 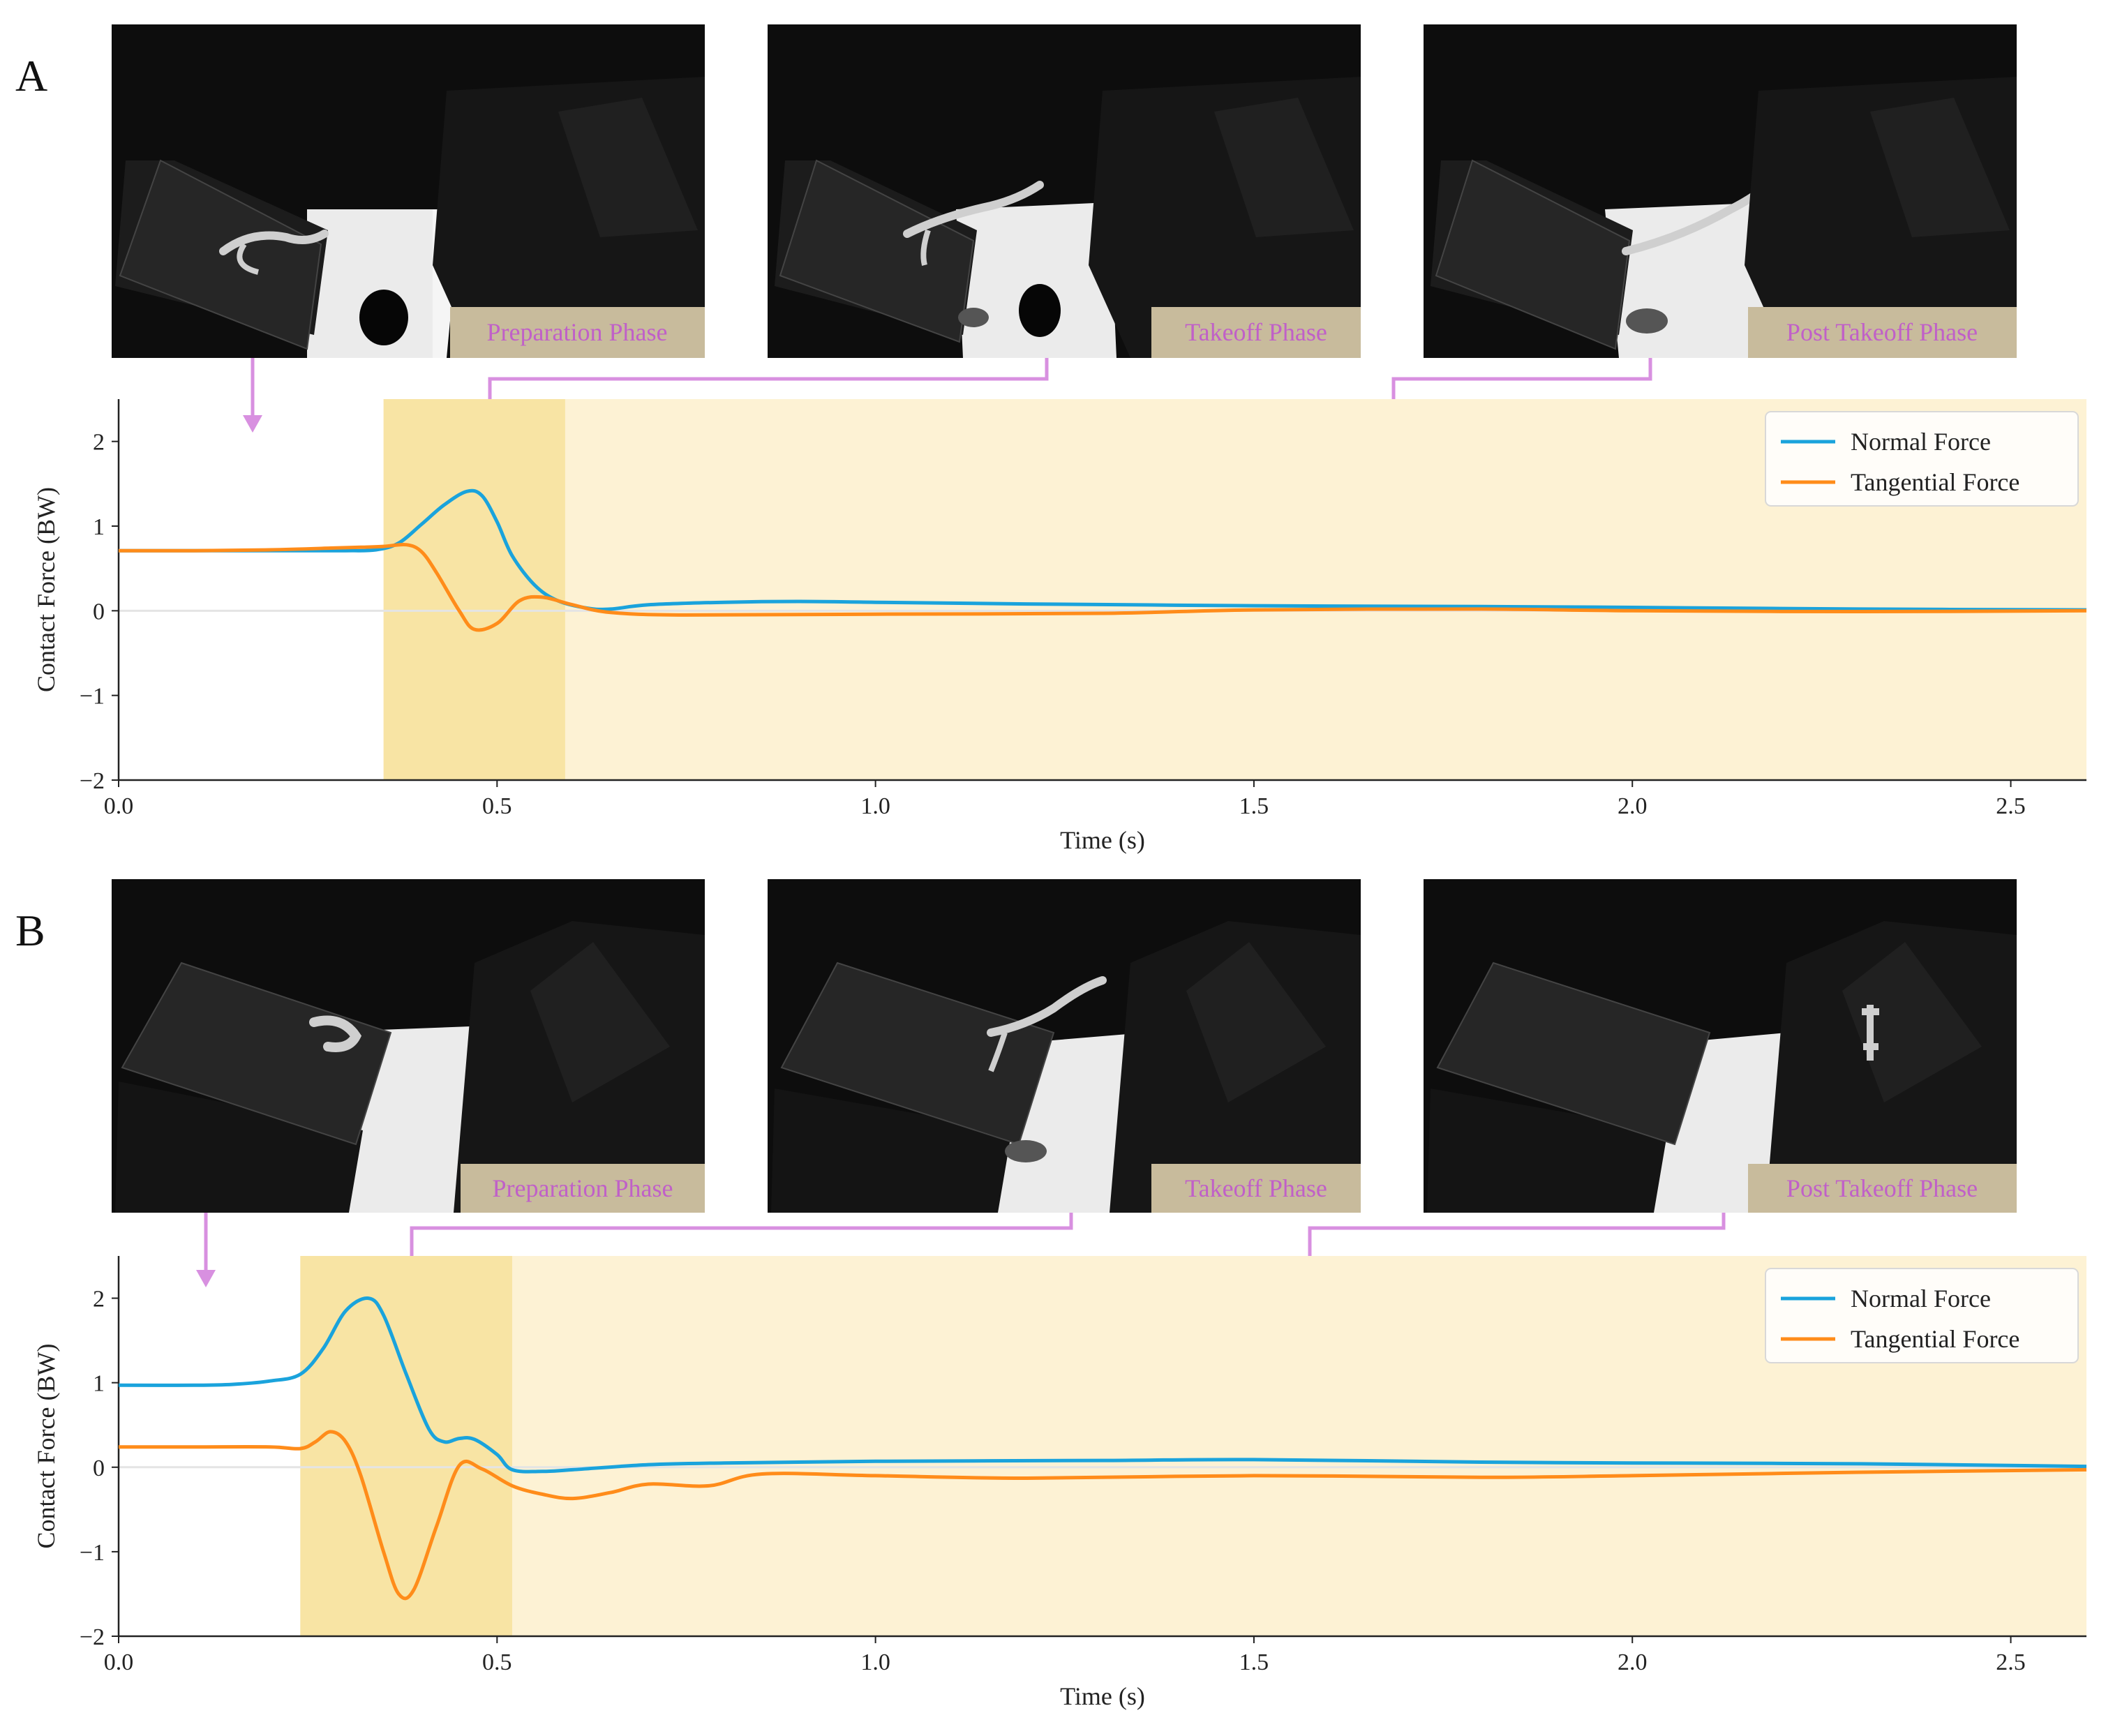 What do you see at coordinates (965, 1243) in the screenshot?
I see `phase-arrows-b` at bounding box center [965, 1243].